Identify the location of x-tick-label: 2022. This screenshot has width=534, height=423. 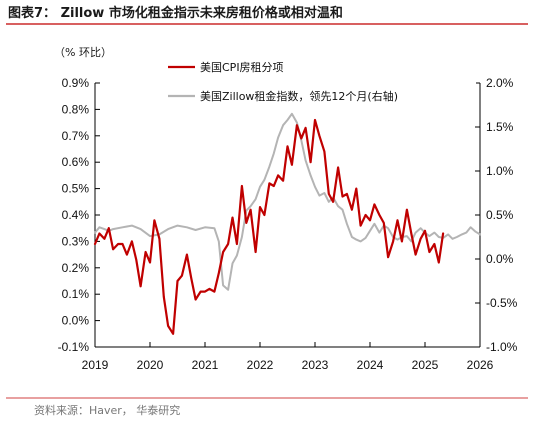
(260, 365).